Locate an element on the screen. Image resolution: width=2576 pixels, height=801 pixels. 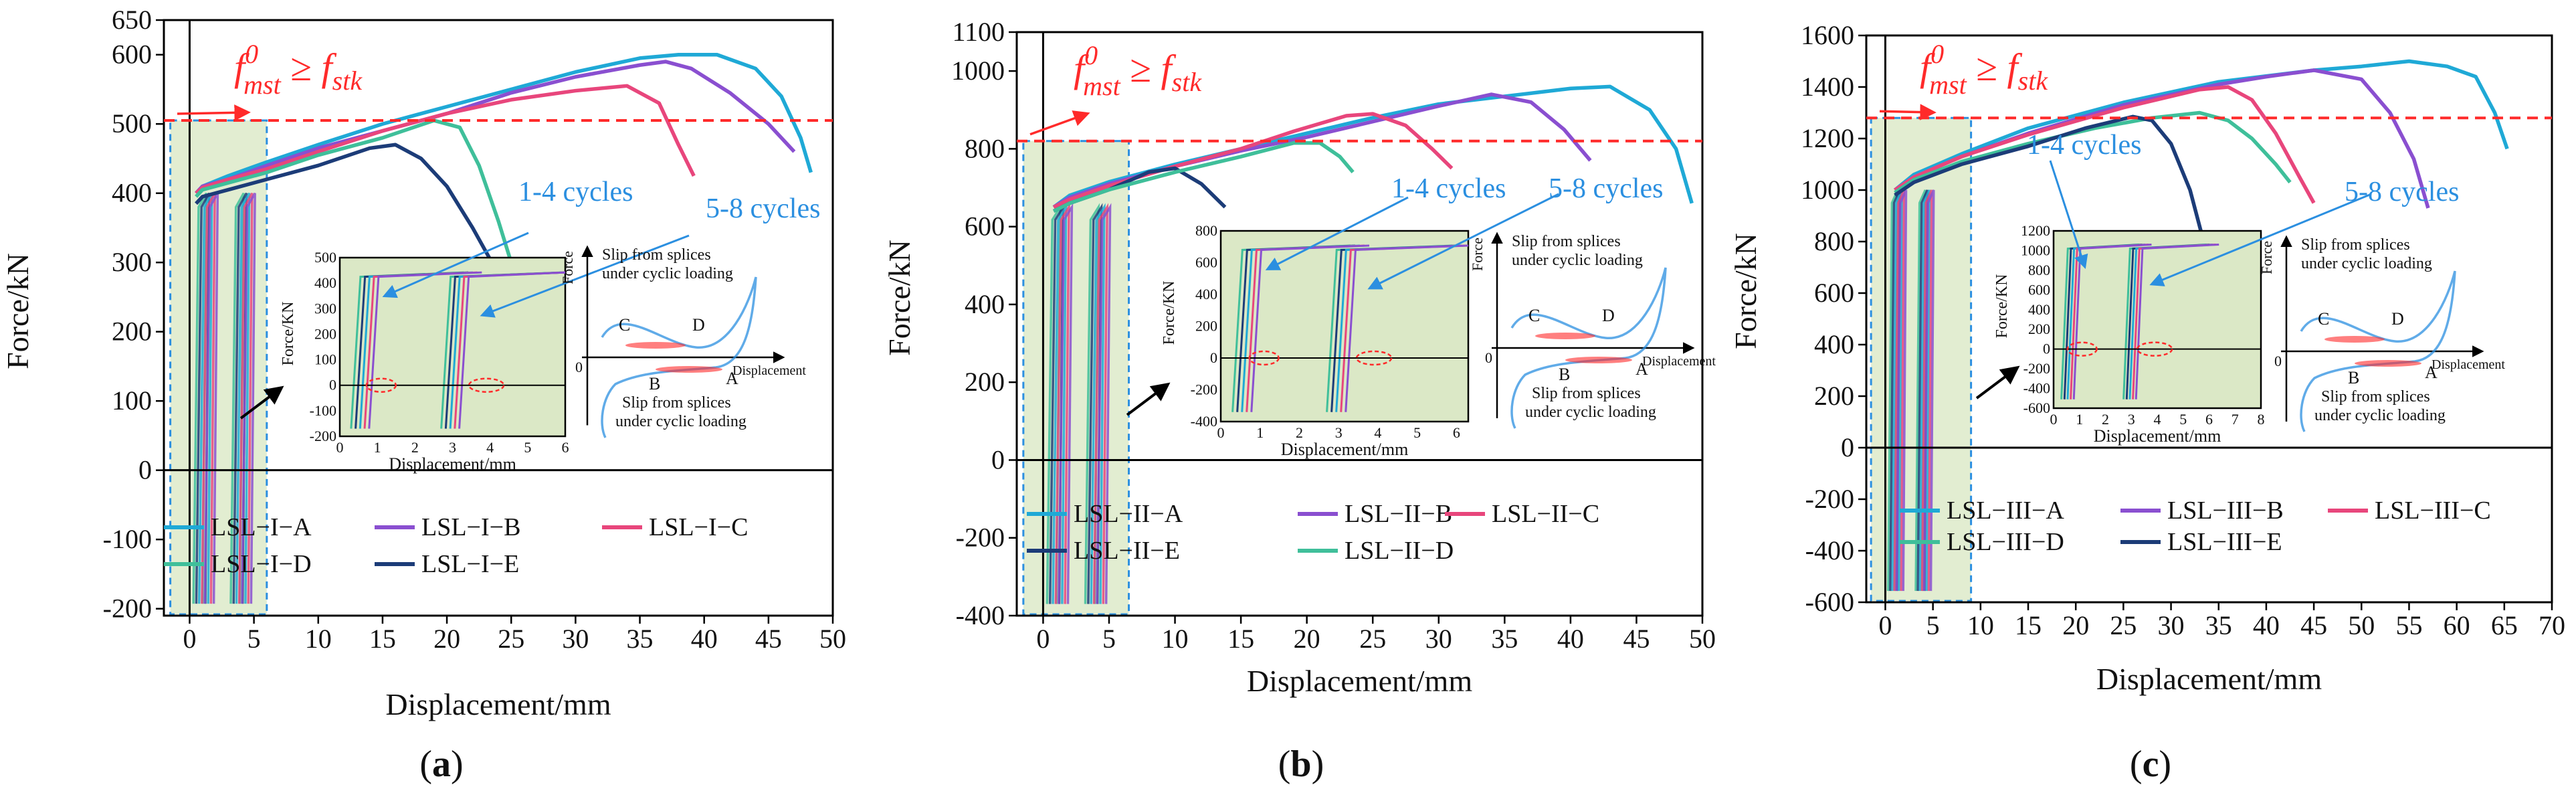
slip-bottom-line2: under cyclic loading is located at coordinates (1590, 412).